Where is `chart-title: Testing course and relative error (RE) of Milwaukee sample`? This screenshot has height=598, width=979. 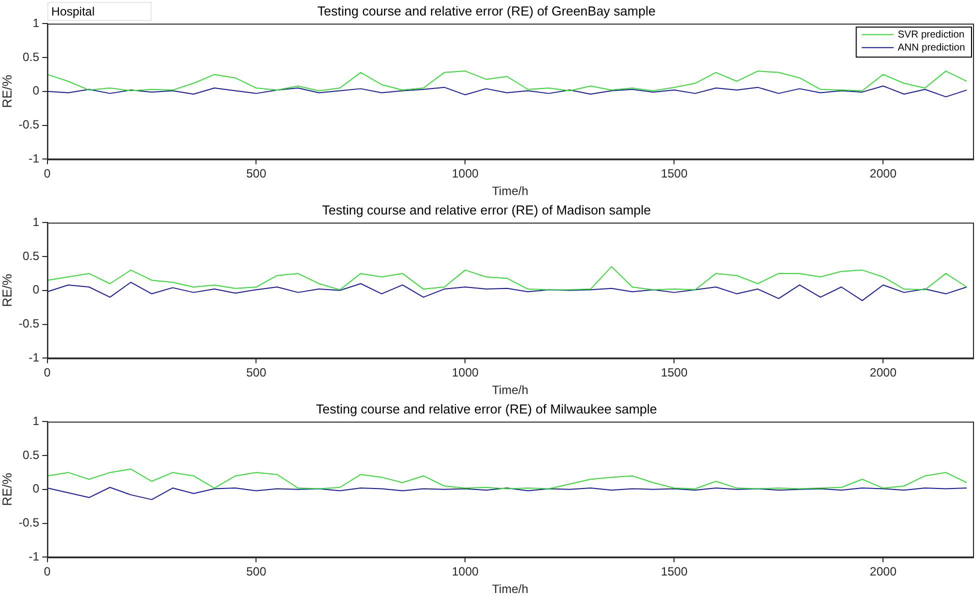 chart-title: Testing course and relative error (RE) of Milwaukee sample is located at coordinates (487, 408).